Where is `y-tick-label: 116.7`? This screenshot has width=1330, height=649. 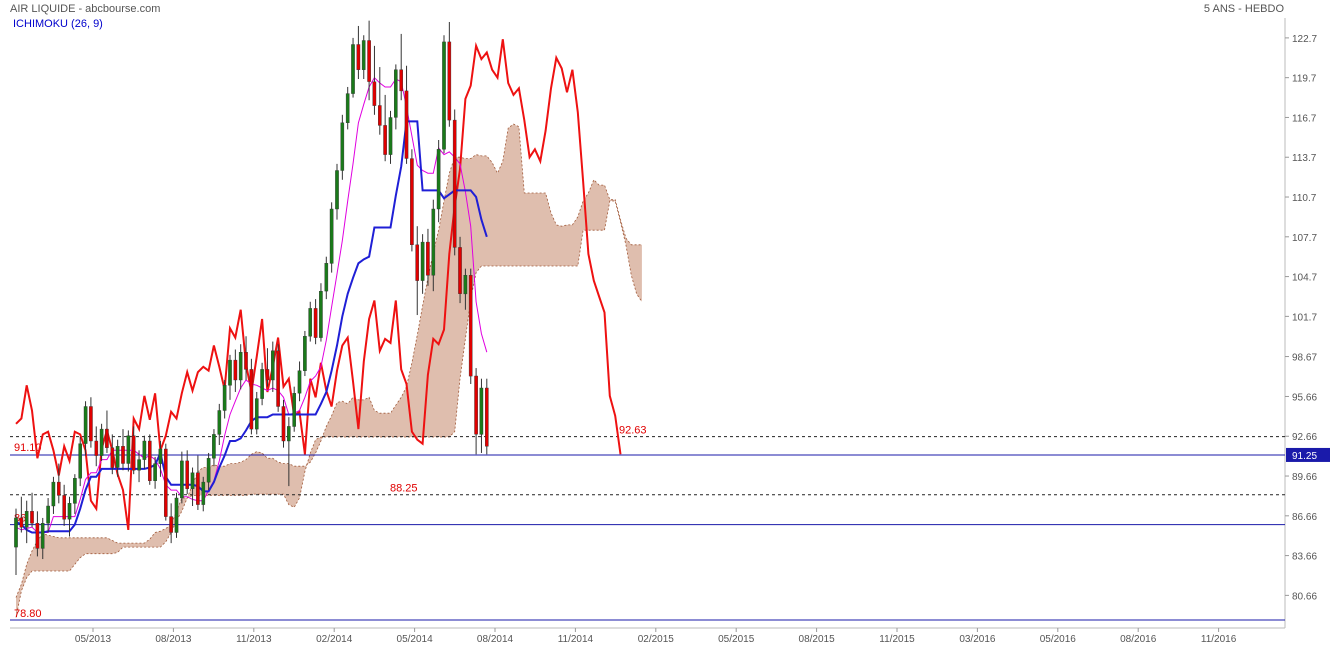 y-tick-label: 116.7 is located at coordinates (1304, 118).